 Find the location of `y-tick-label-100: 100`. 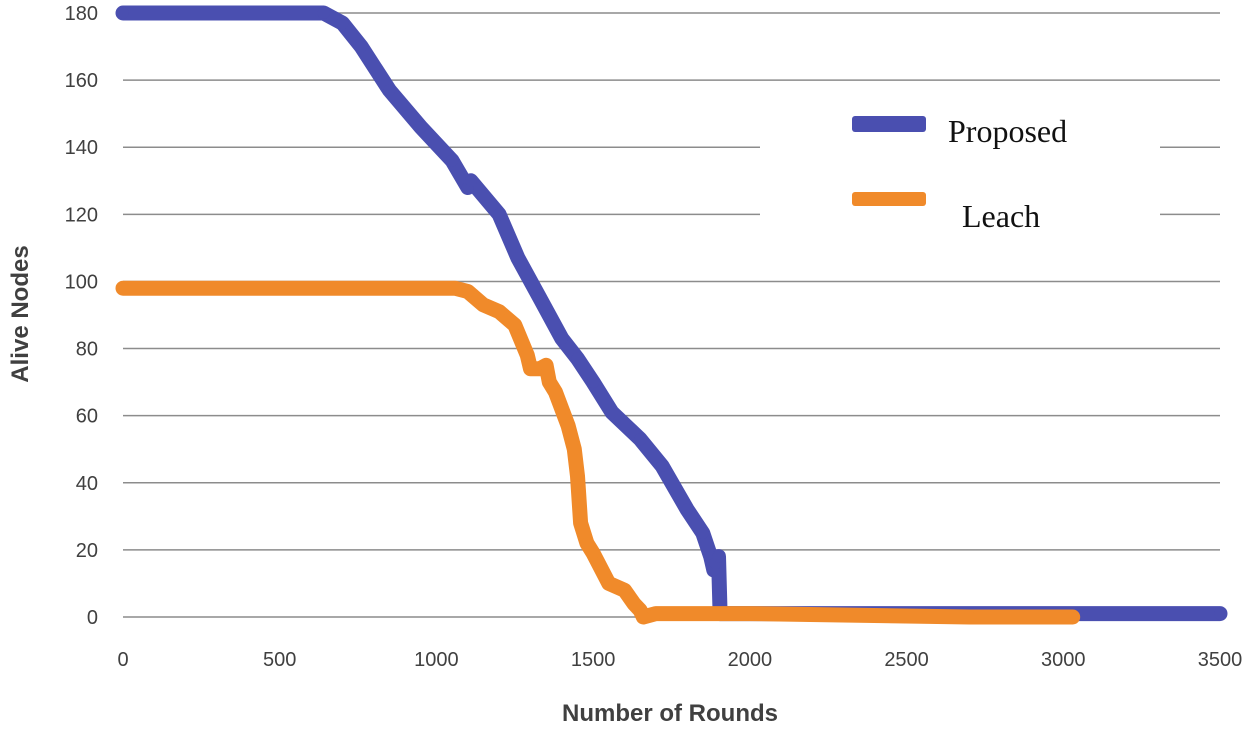

y-tick-label-100: 100 is located at coordinates (81, 282).